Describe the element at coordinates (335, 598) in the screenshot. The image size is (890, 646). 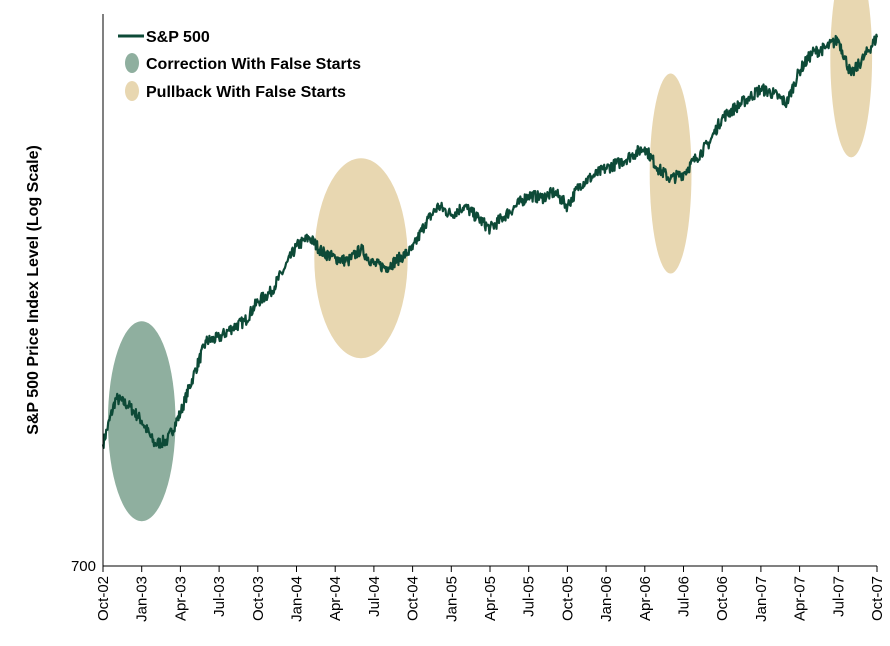
I see `x-tick-label: Apr-04` at that location.